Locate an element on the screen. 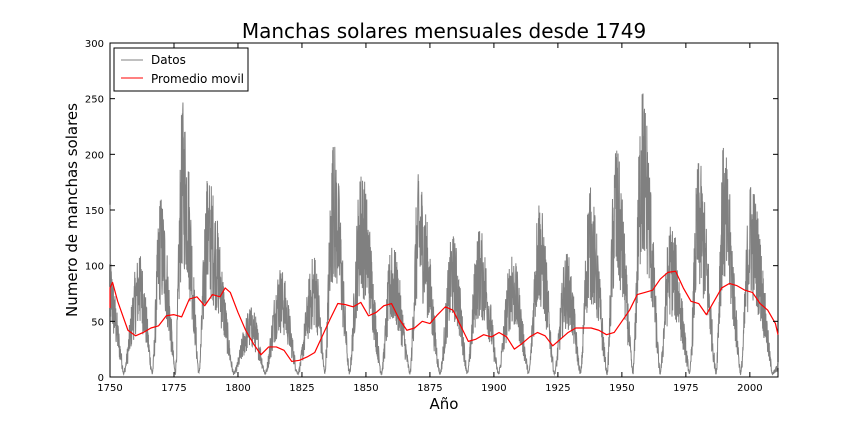 The image size is (864, 432). x-tick-label: 1850 is located at coordinates (365, 388).